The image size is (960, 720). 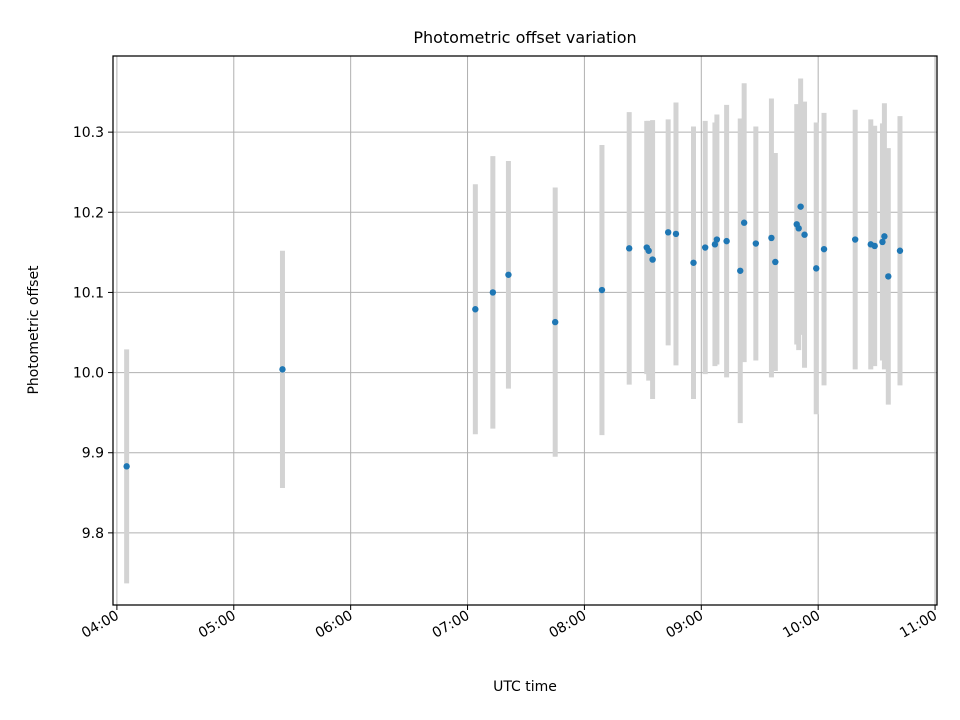 What do you see at coordinates (88, 293) in the screenshot?
I see `y-tick-label: 10.1` at bounding box center [88, 293].